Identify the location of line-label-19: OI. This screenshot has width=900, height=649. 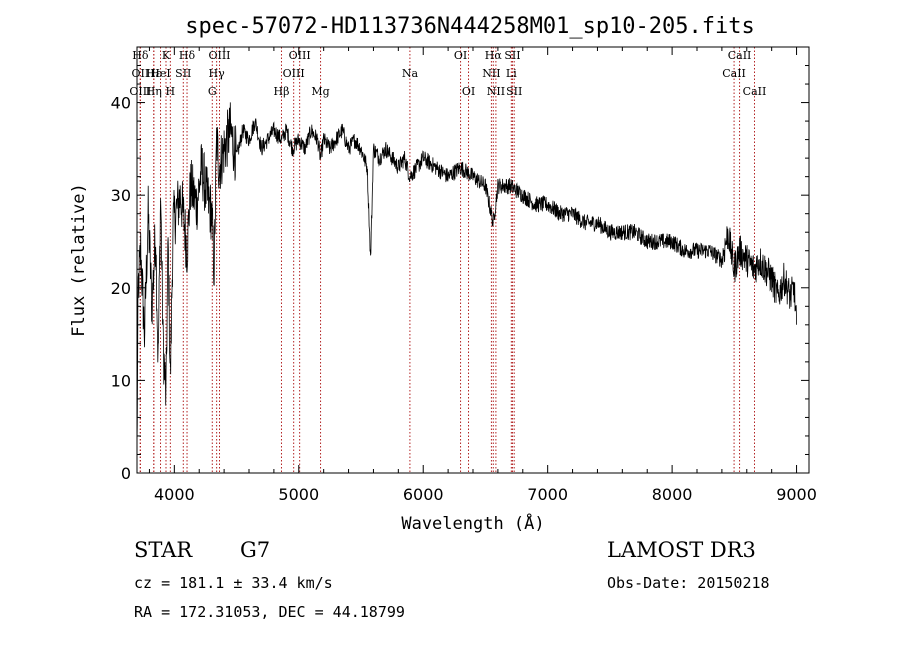
(468, 91).